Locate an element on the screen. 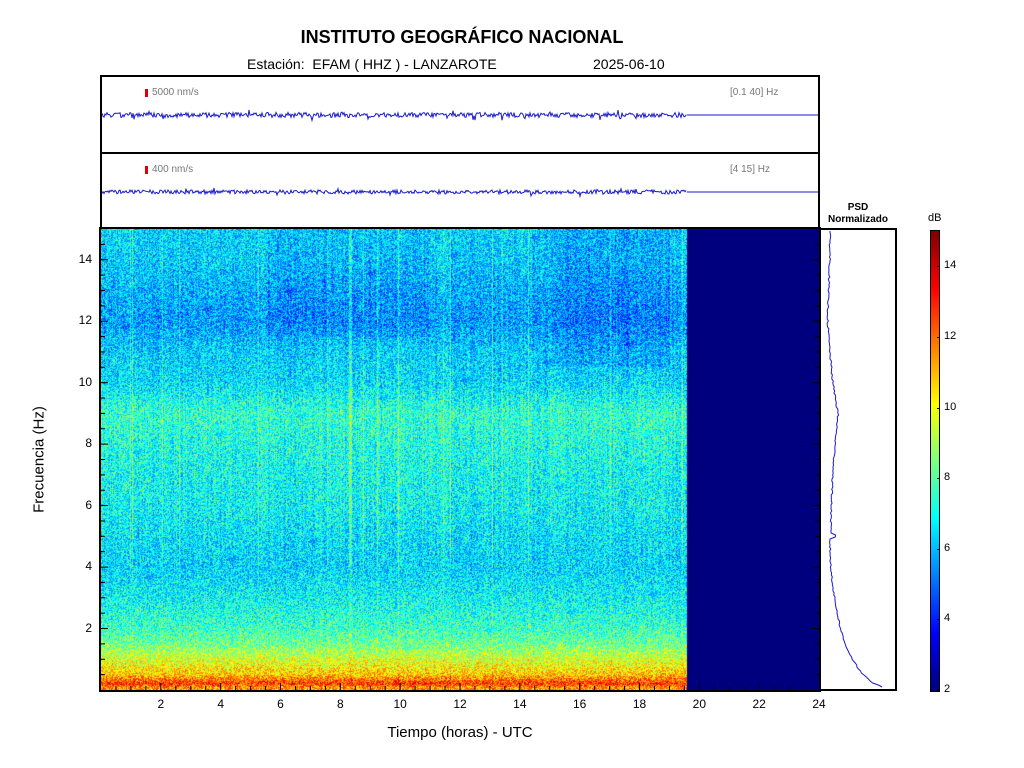 This screenshot has height=768, width=1024. x-tick-label: 14 is located at coordinates (520, 704).